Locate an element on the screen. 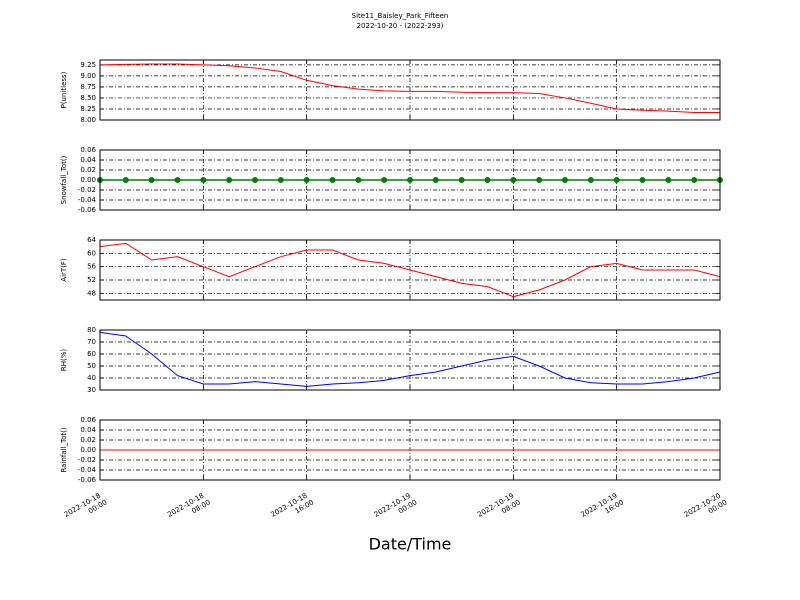 The width and height of the screenshot is (800, 600). y-tick-label: 64 is located at coordinates (91, 240).